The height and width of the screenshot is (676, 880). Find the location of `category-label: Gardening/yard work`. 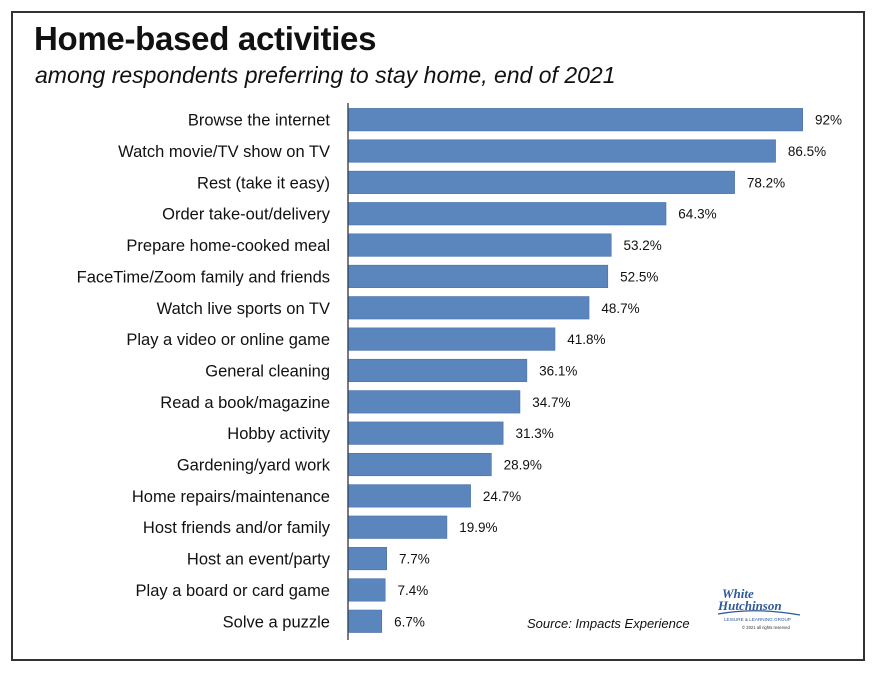

category-label: Gardening/yard work is located at coordinates (254, 466).